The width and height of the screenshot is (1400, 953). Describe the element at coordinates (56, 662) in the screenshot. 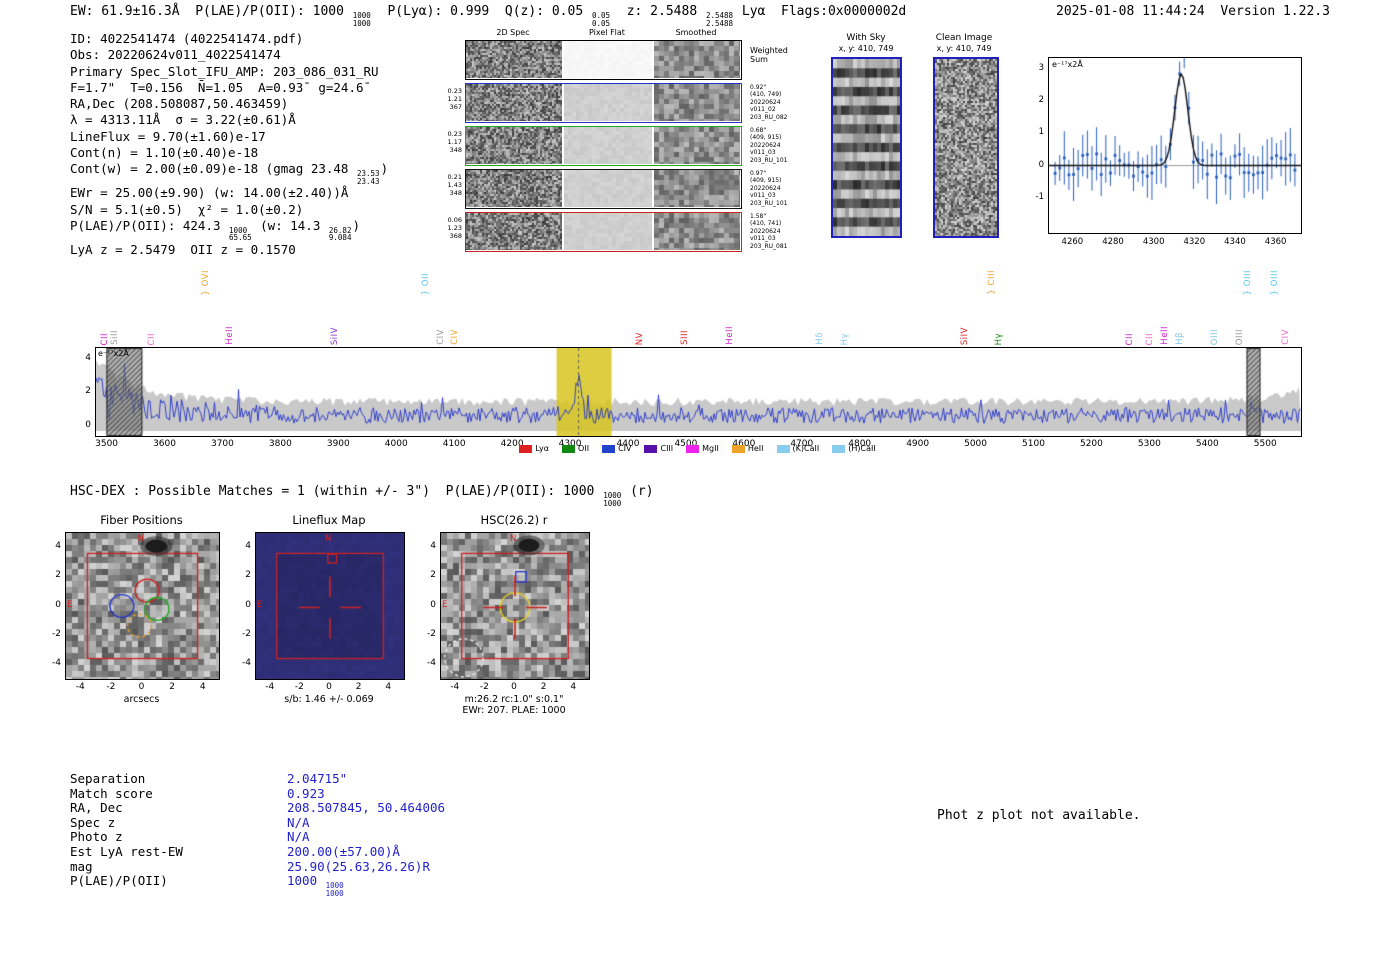

I see `cutout-fiber_positions-ytick-4: -4` at that location.